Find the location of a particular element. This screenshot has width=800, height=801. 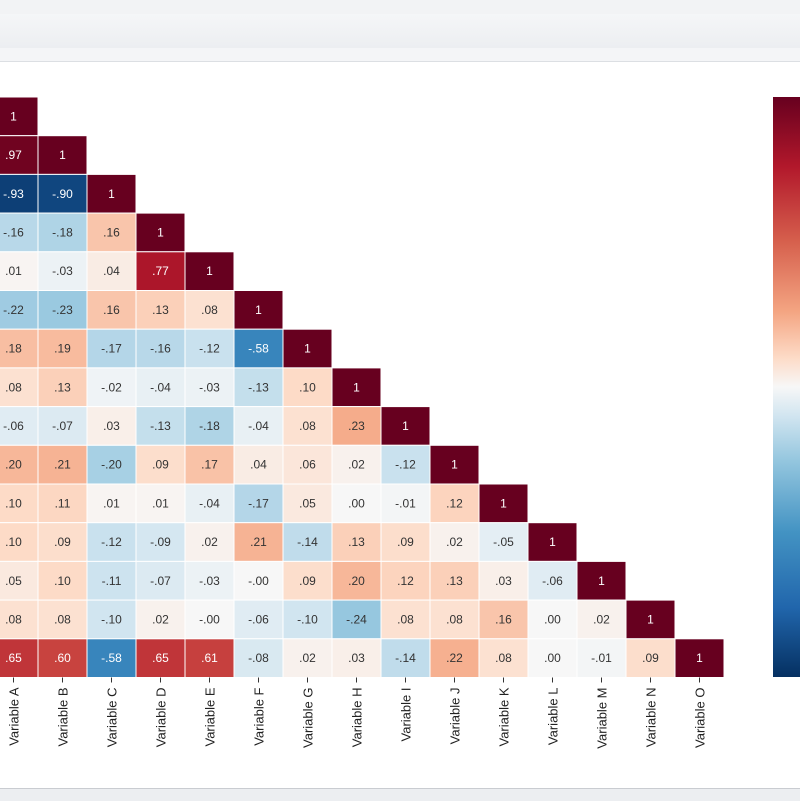

x-tick-label: Variable H is located at coordinates (357, 718).